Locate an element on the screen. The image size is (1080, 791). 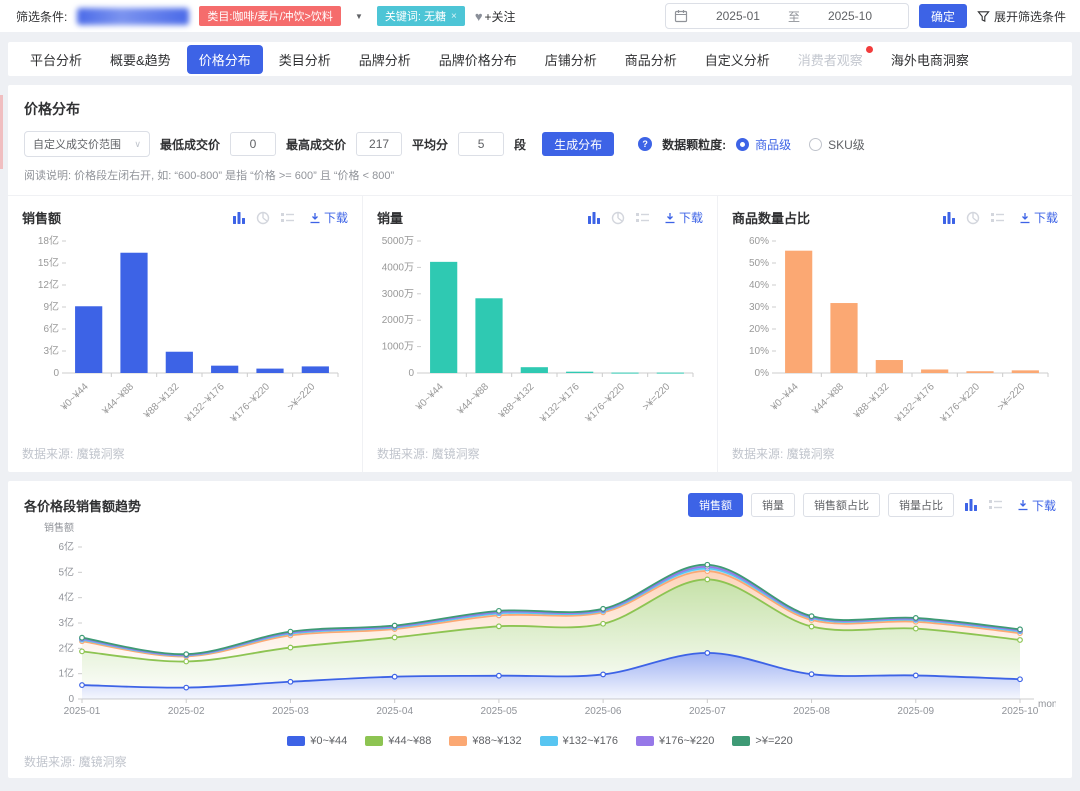
legend-item-¥132~¥176: ¥132~¥176 is located at coordinates (579, 741).